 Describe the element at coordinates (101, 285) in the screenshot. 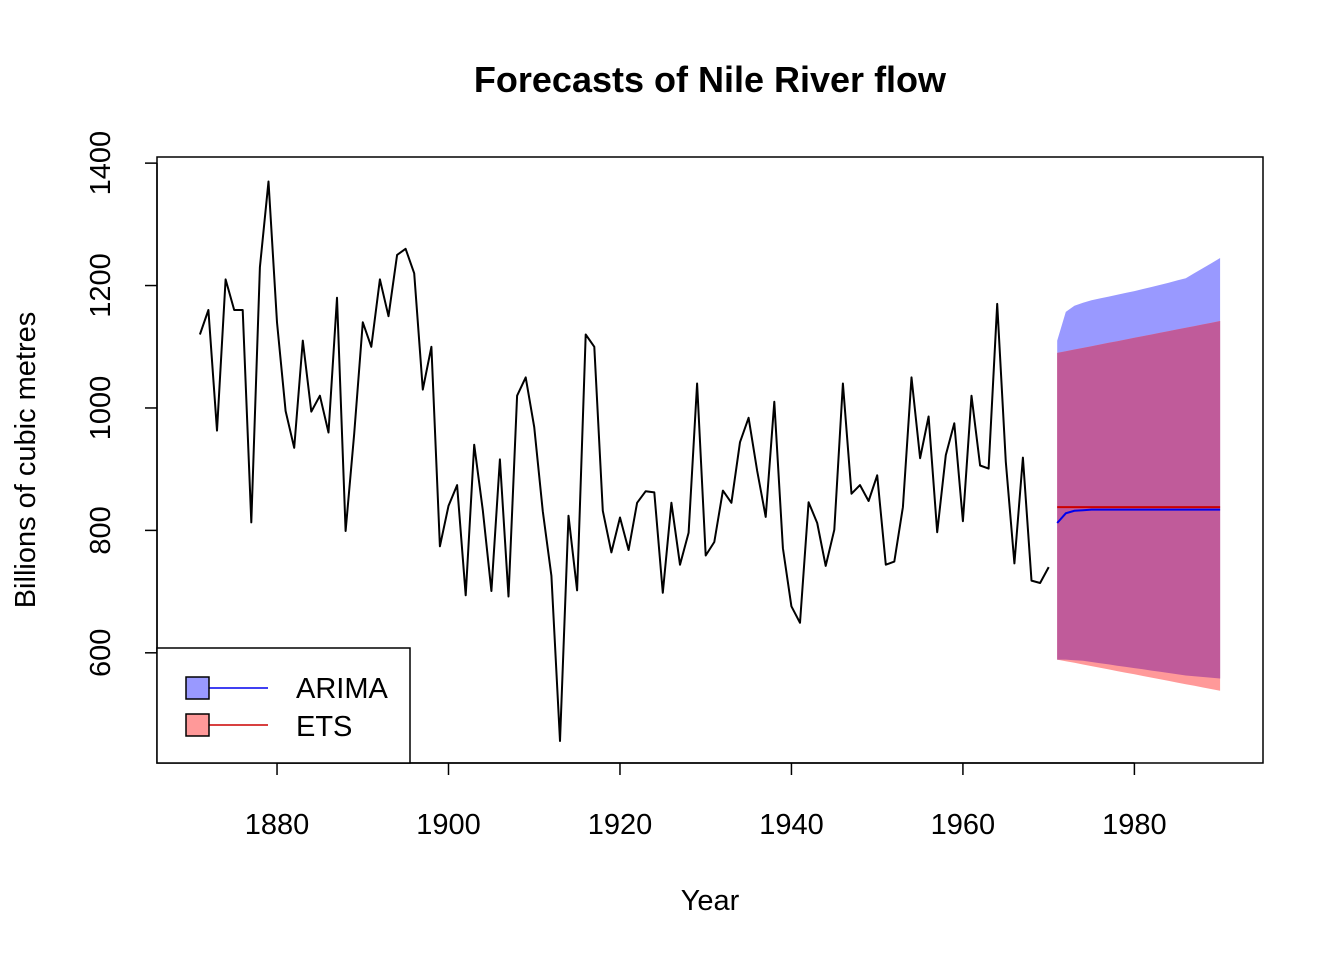

I see `y-tick-label: 1200` at that location.